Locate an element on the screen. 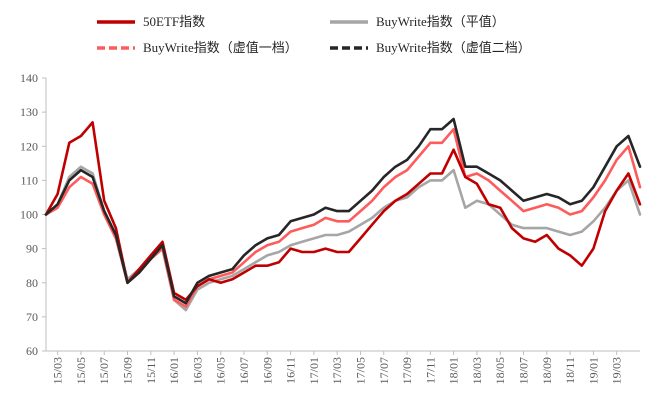 This screenshot has height=405, width=648. x-tick-label: 16/03 is located at coordinates (197, 370).